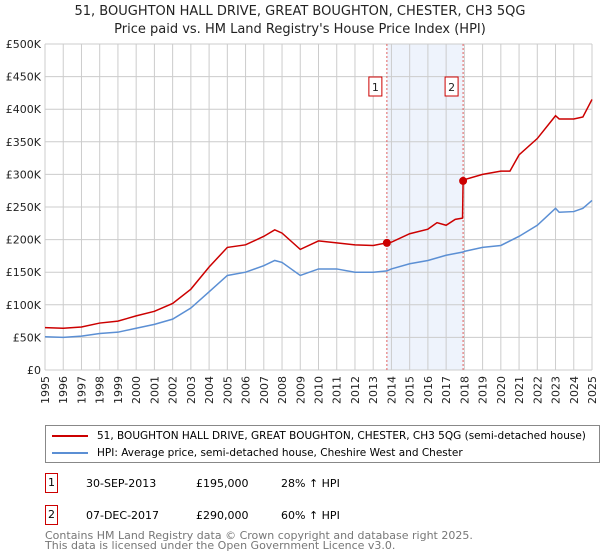 The image size is (600, 560). What do you see at coordinates (222, 483) in the screenshot?
I see `transaction-price: £195,000` at bounding box center [222, 483].